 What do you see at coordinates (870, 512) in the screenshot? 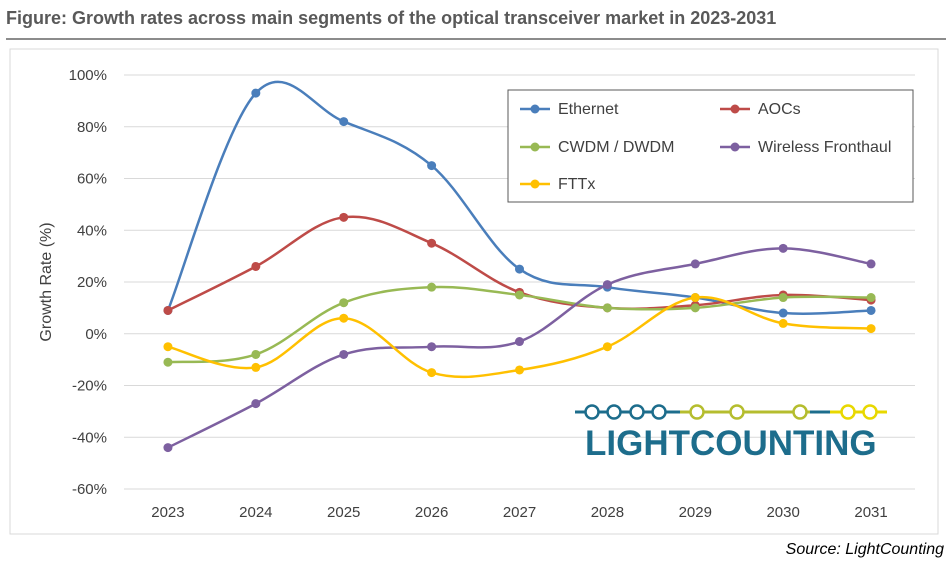
I see `x-tick-label: 2031` at bounding box center [870, 512].